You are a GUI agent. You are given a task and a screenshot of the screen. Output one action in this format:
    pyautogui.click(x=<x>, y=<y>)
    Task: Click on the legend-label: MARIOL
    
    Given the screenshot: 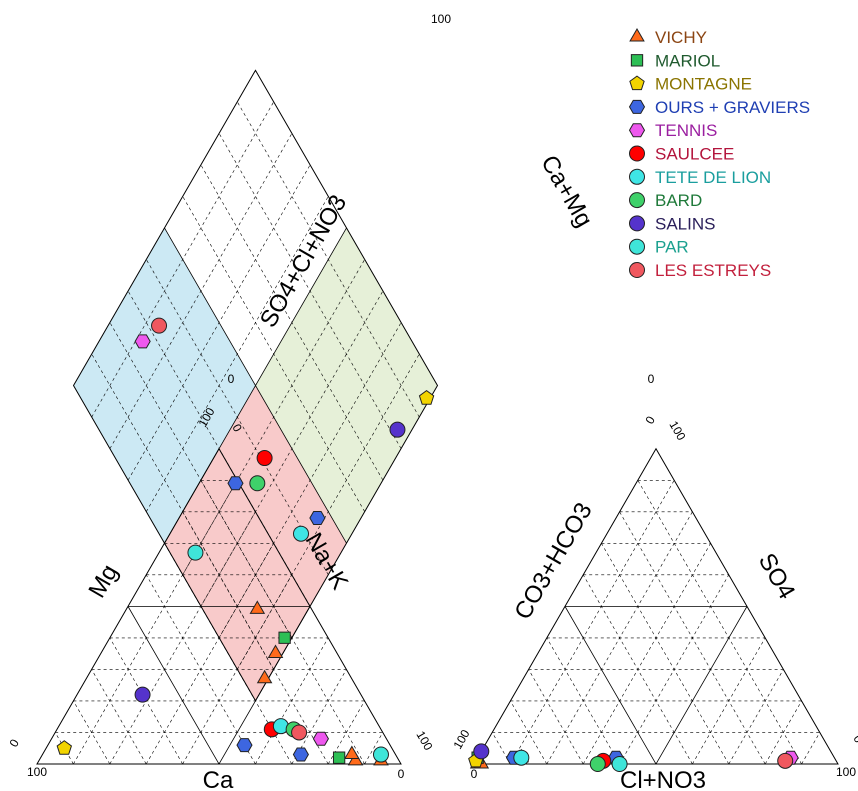 What is the action you would take?
    pyautogui.click(x=687, y=60)
    